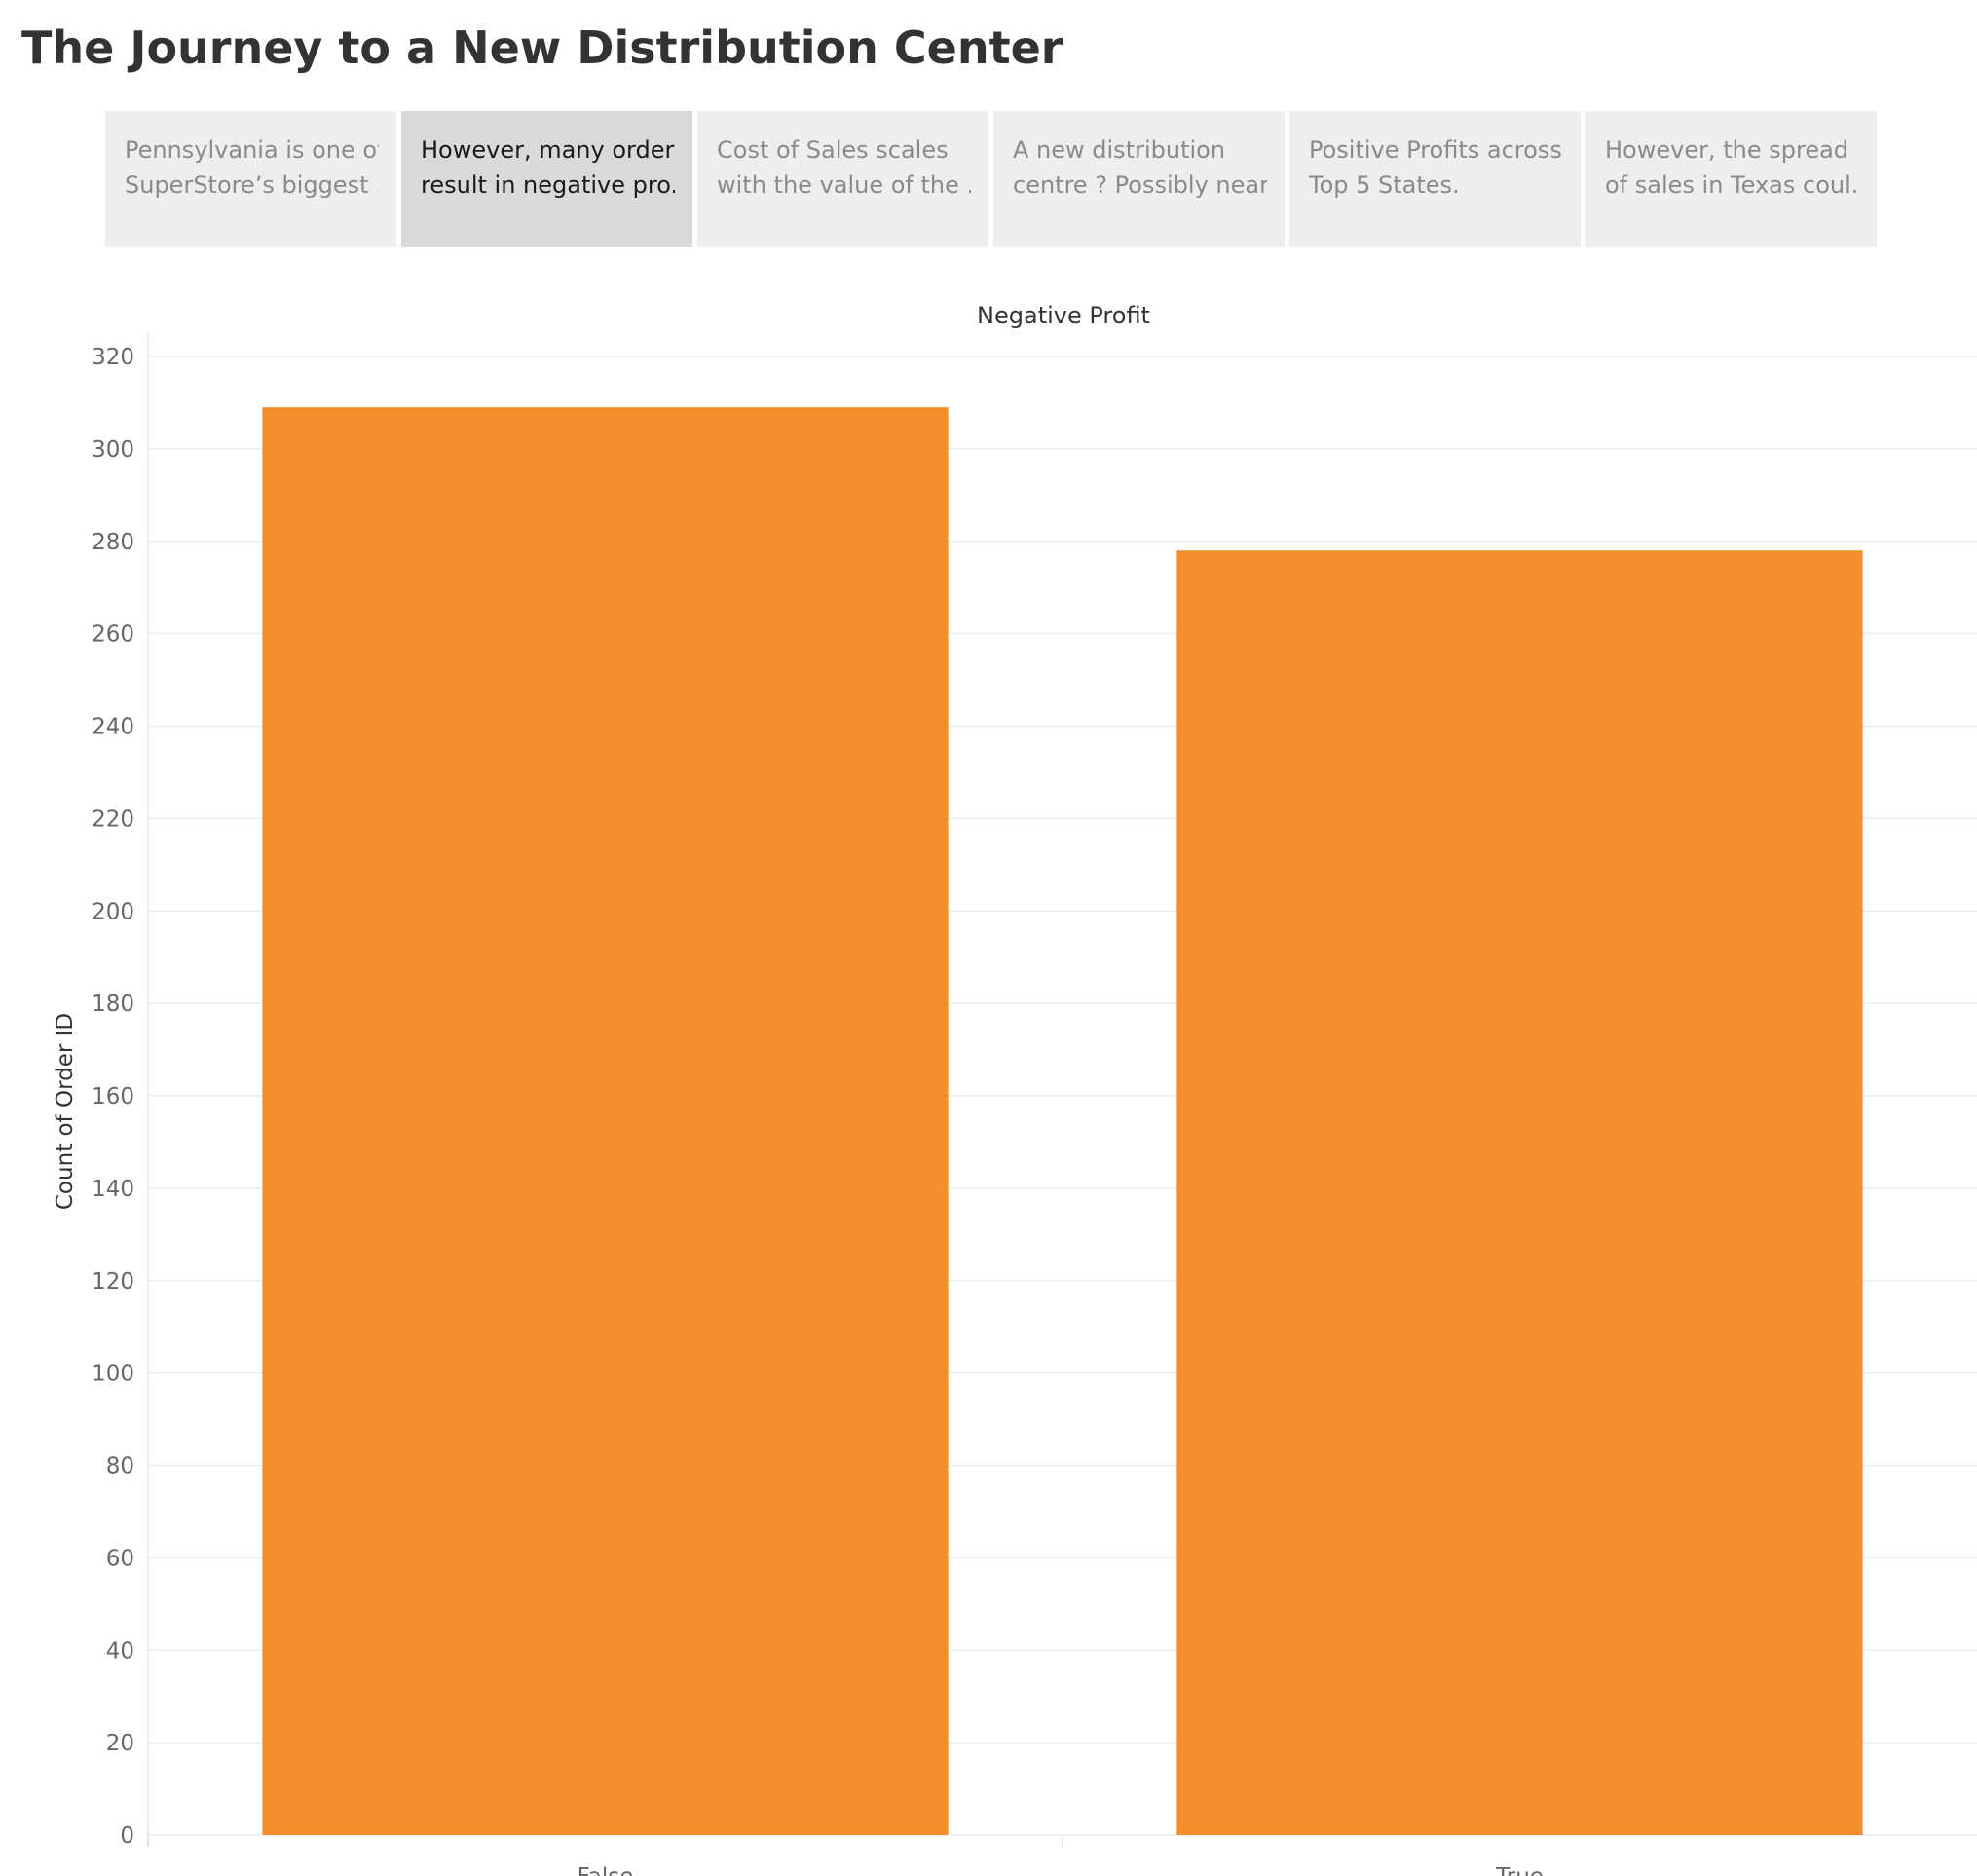 This screenshot has width=1977, height=1876. I want to click on y-tick-label: 200, so click(113, 912).